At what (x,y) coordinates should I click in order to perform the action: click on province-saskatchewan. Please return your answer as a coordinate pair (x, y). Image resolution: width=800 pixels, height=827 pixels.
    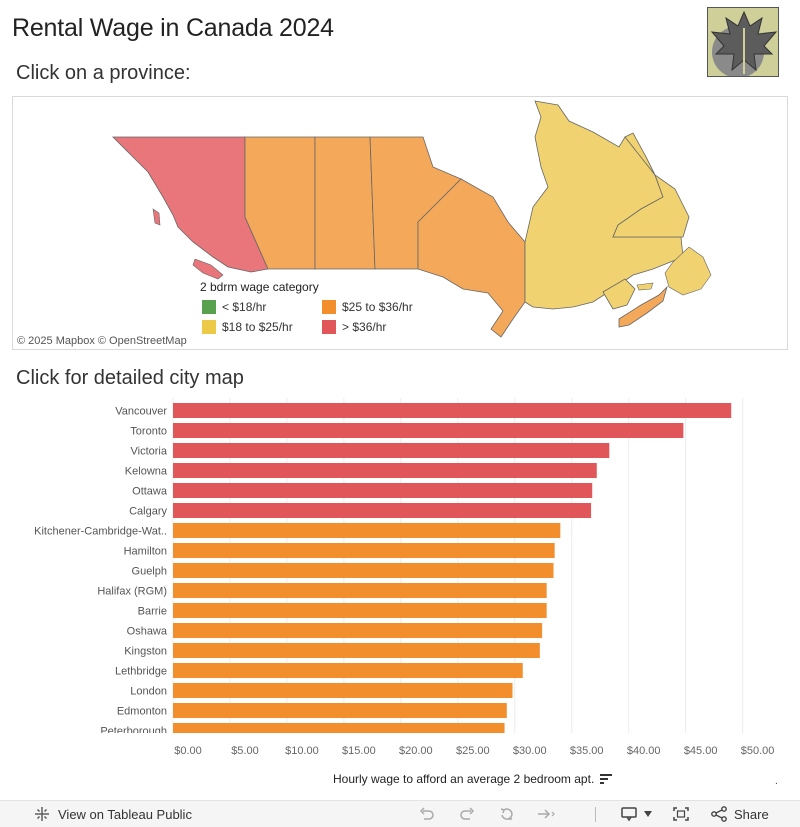
    Looking at the image, I should click on (345, 203).